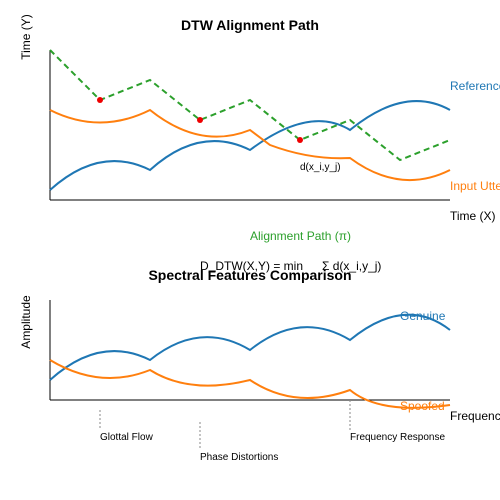  What do you see at coordinates (423, 316) in the screenshot?
I see `genuine-label: Genuine` at bounding box center [423, 316].